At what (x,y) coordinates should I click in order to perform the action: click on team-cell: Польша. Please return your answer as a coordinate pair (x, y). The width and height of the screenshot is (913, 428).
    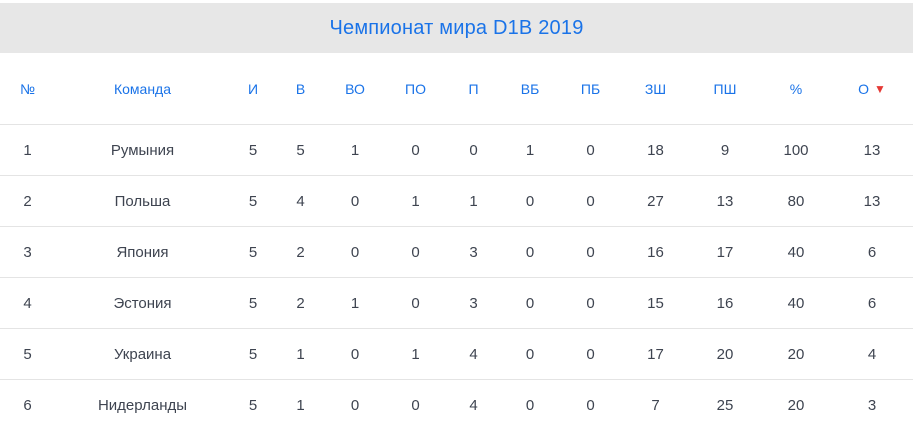
    Looking at the image, I should click on (142, 201).